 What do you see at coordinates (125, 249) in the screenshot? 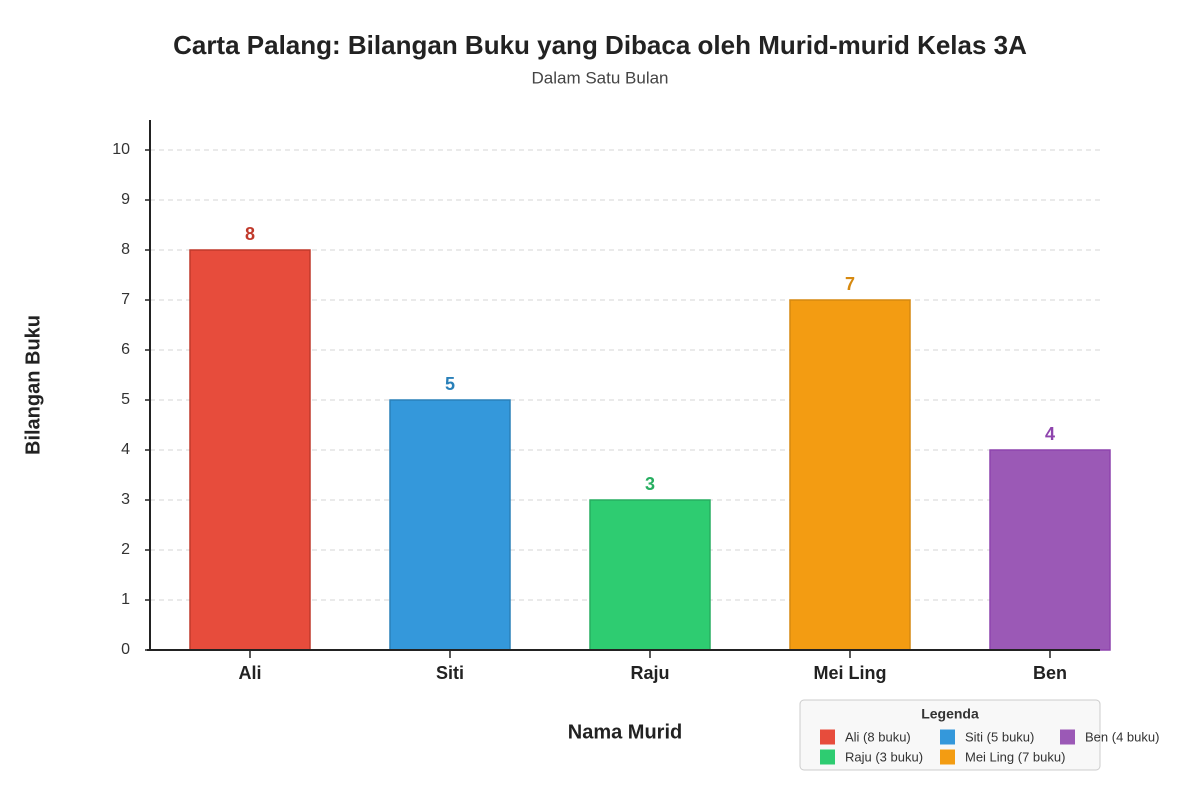
I see `y-tick-label: 8` at bounding box center [125, 249].